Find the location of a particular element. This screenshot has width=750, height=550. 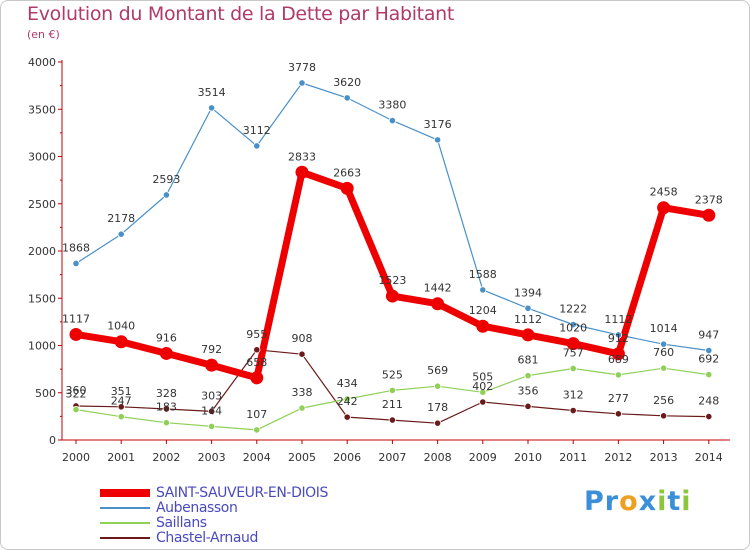

x-tick-label: 2004 is located at coordinates (257, 457).